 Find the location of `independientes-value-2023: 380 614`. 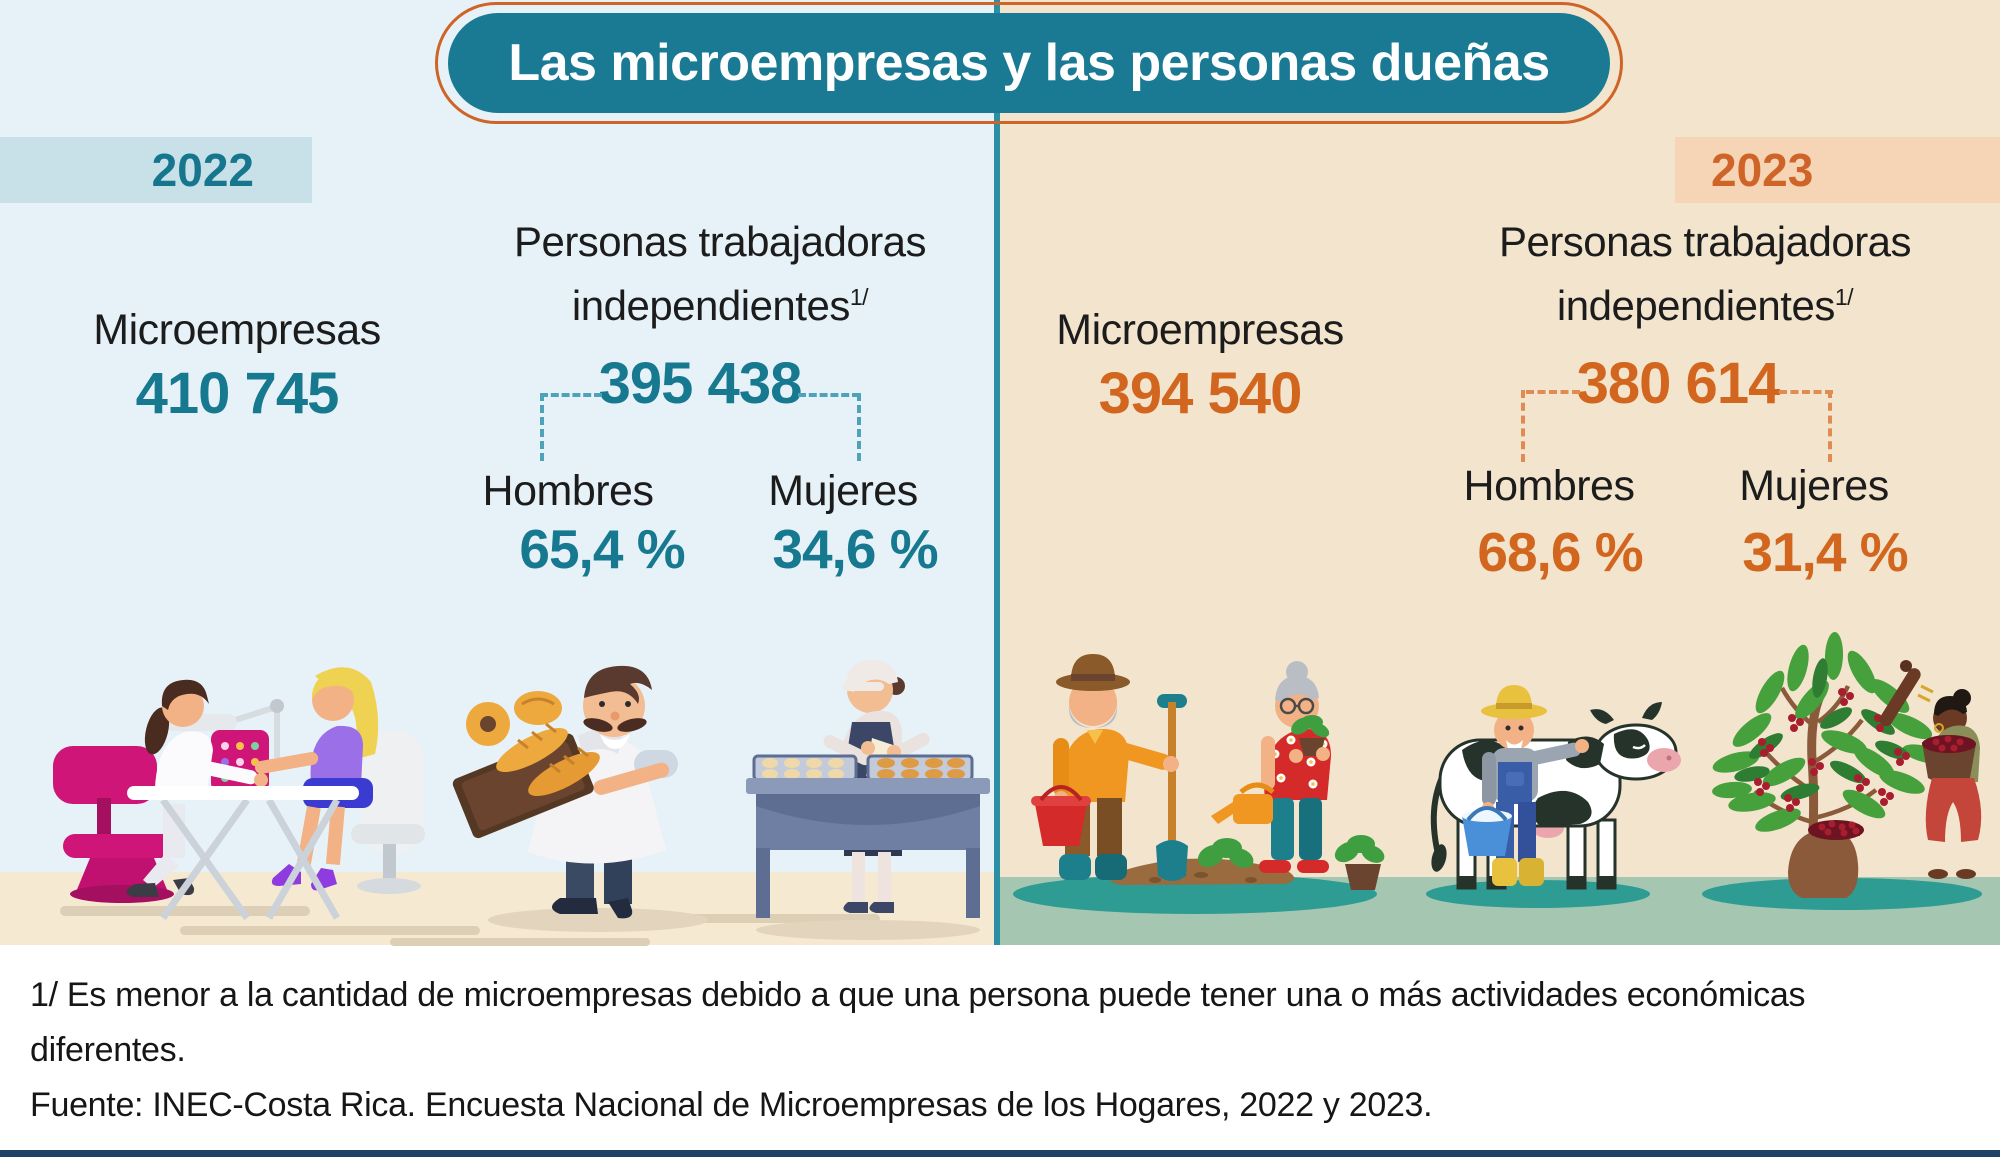

independientes-value-2023: 380 614 is located at coordinates (1678, 383).